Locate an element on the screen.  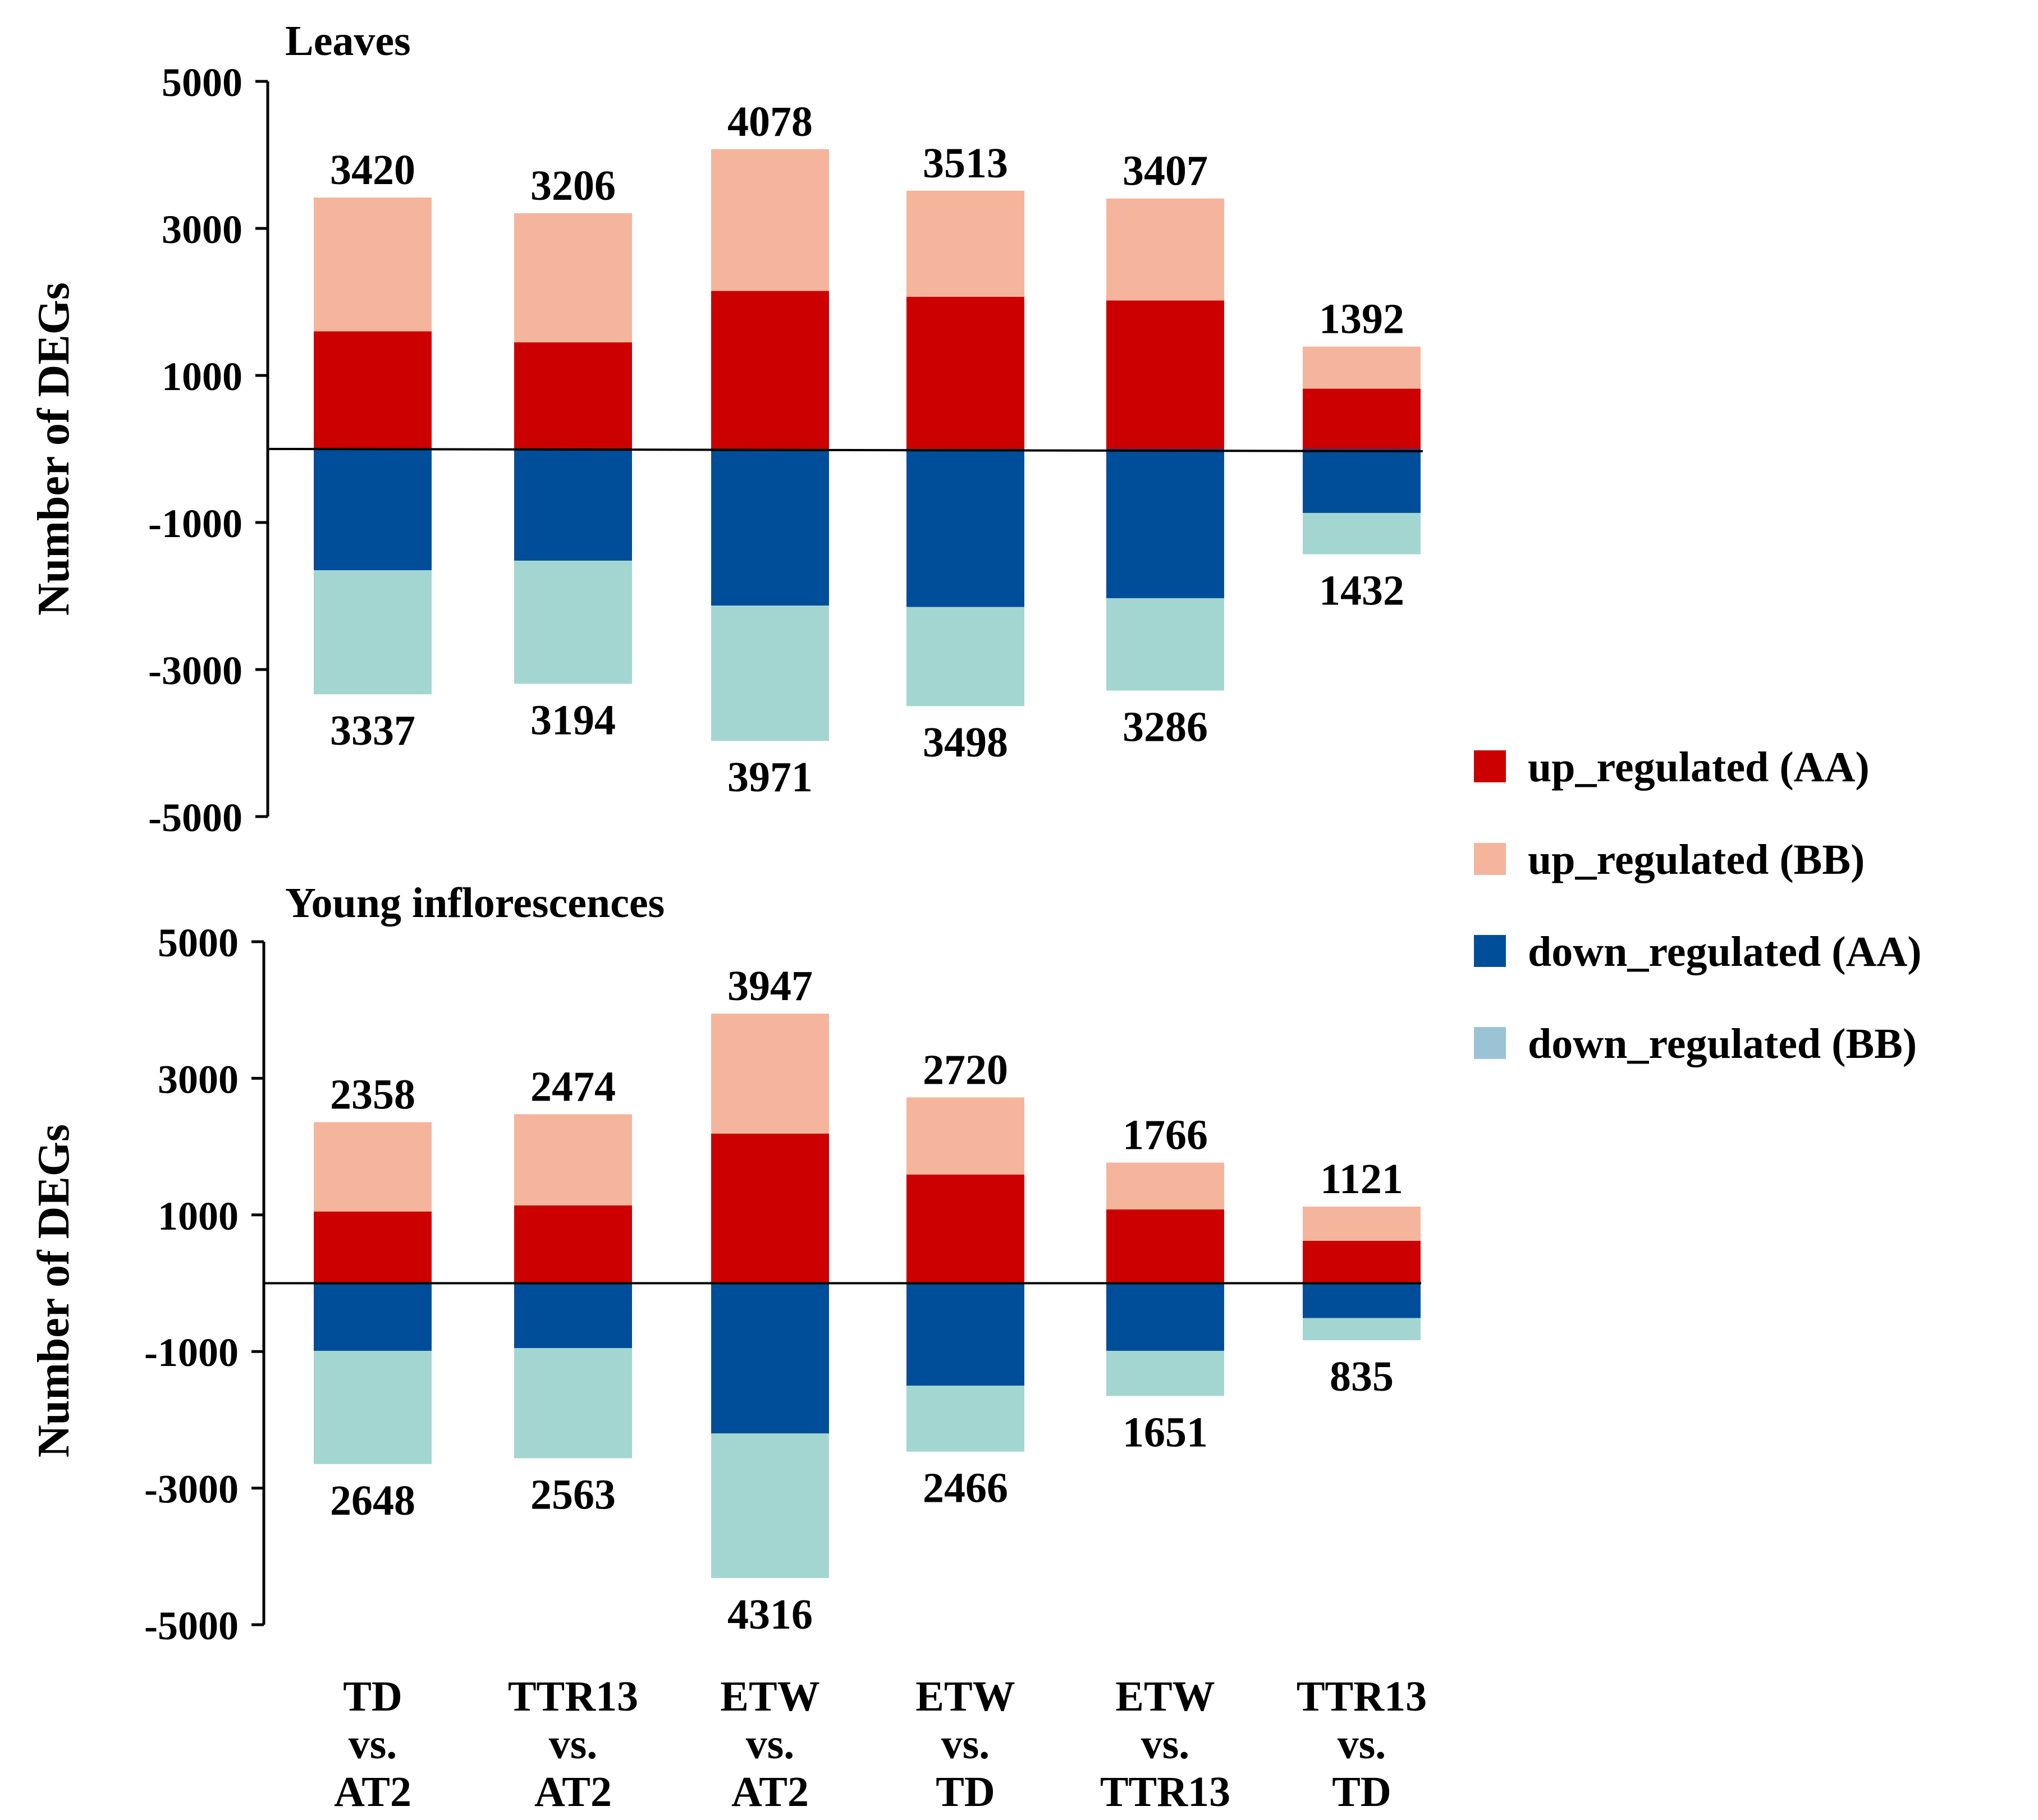
down-total-label: 2563 is located at coordinates (573, 1495).